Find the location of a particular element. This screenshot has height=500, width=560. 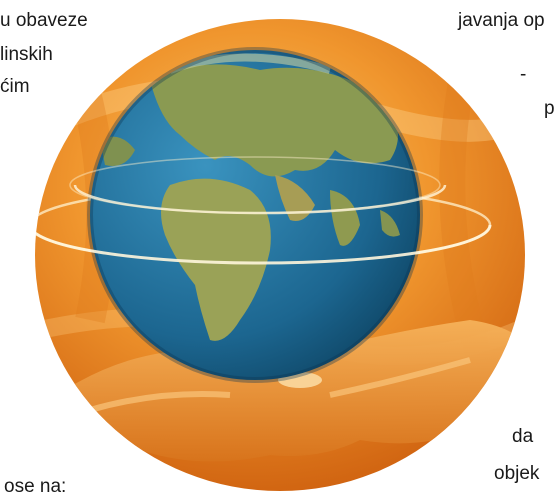

text-fragment-top-right: javanja op is located at coordinates (501, 20).